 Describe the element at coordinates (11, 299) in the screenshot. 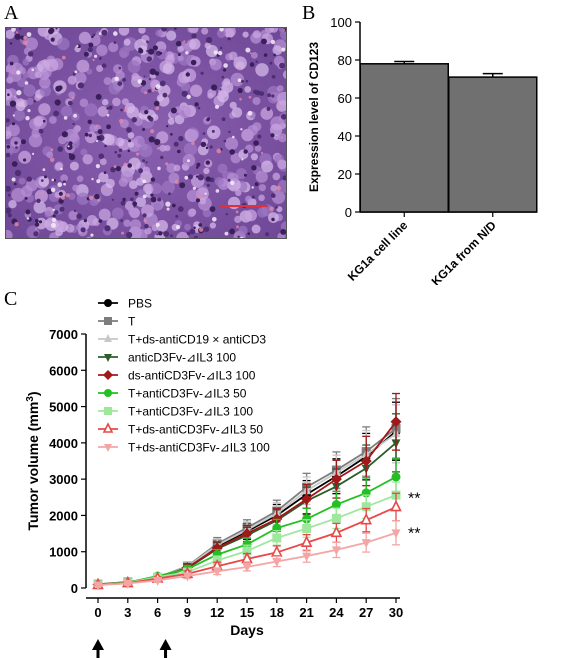

I see `panel-label-c: C` at that location.